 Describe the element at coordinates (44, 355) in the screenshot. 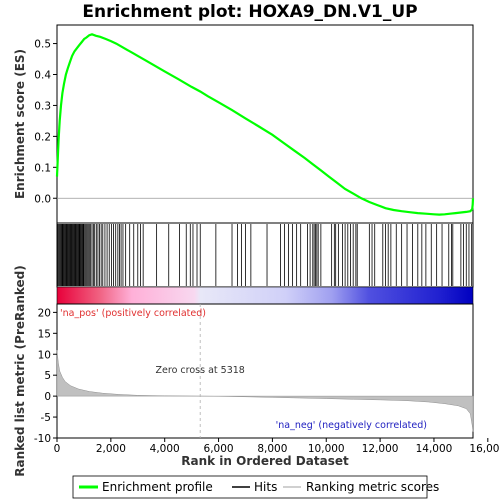

I see `ranked-y-tick-label: 10` at that location.